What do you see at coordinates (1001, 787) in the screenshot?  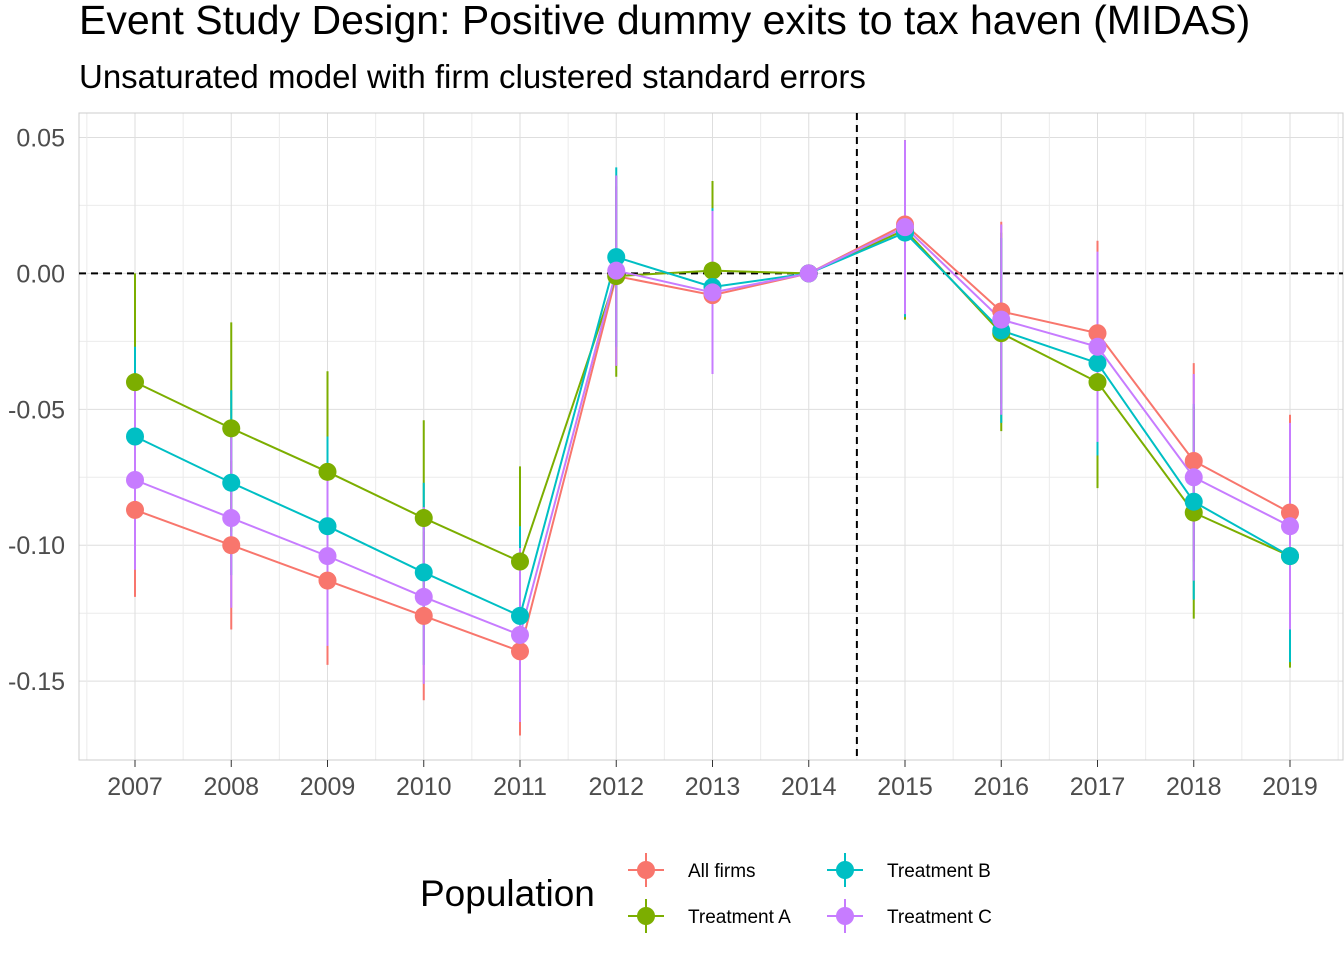 I see `x-tick-label: 2016` at bounding box center [1001, 787].